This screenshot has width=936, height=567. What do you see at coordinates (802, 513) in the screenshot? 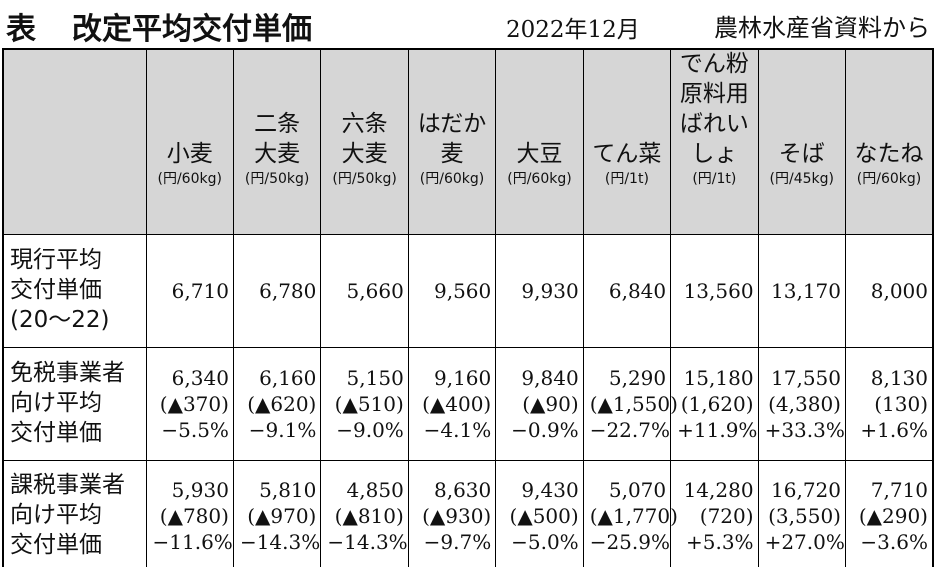
I see `cell: 16,720 (3,550) +27.0%` at bounding box center [802, 513].